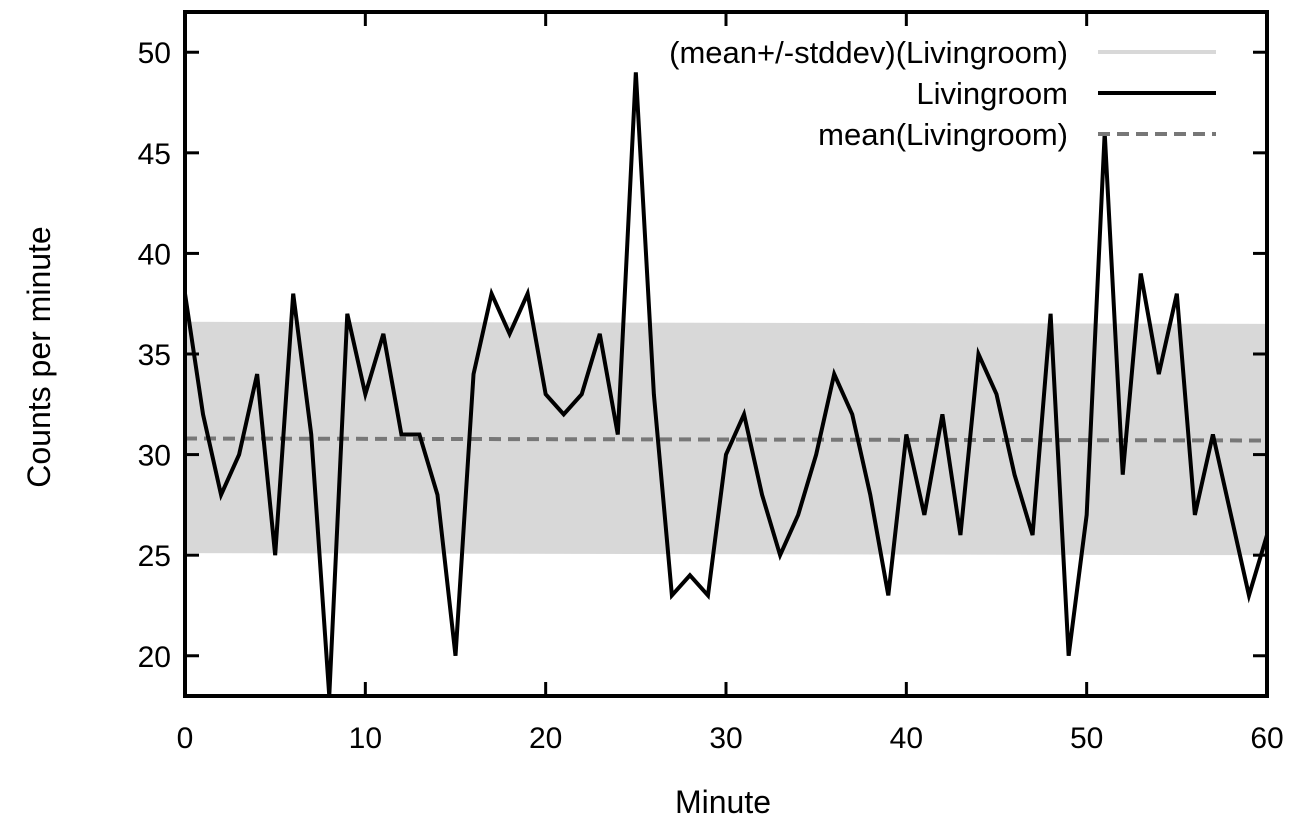  I want to click on legend-label: Livingroom, so click(992, 93).